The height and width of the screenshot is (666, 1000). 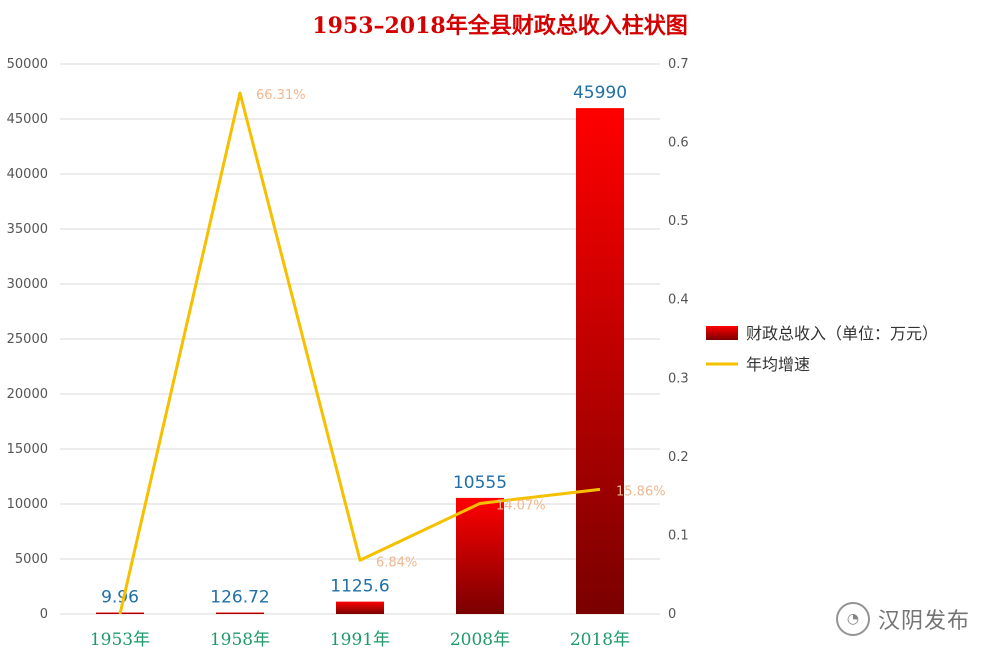 What do you see at coordinates (722, 333) in the screenshot?
I see `legend-bar-swatch` at bounding box center [722, 333].